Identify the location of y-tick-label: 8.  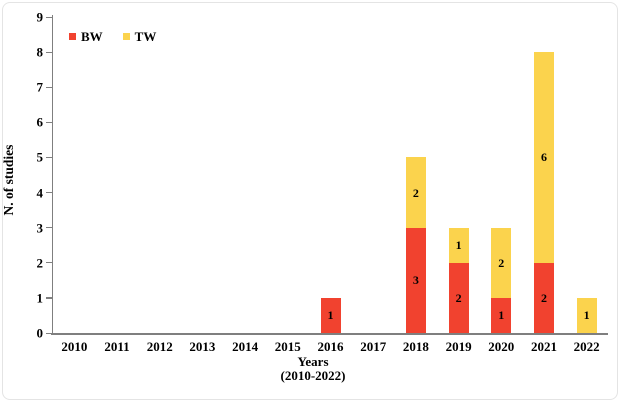
(40, 52).